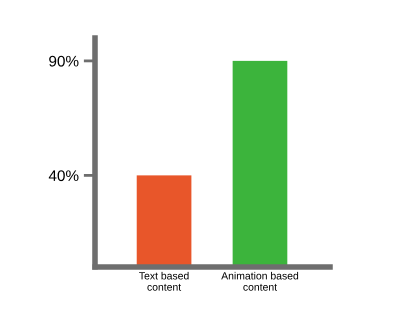  What do you see at coordinates (259, 281) in the screenshot?
I see `x-tick-label: Animation based content` at bounding box center [259, 281].